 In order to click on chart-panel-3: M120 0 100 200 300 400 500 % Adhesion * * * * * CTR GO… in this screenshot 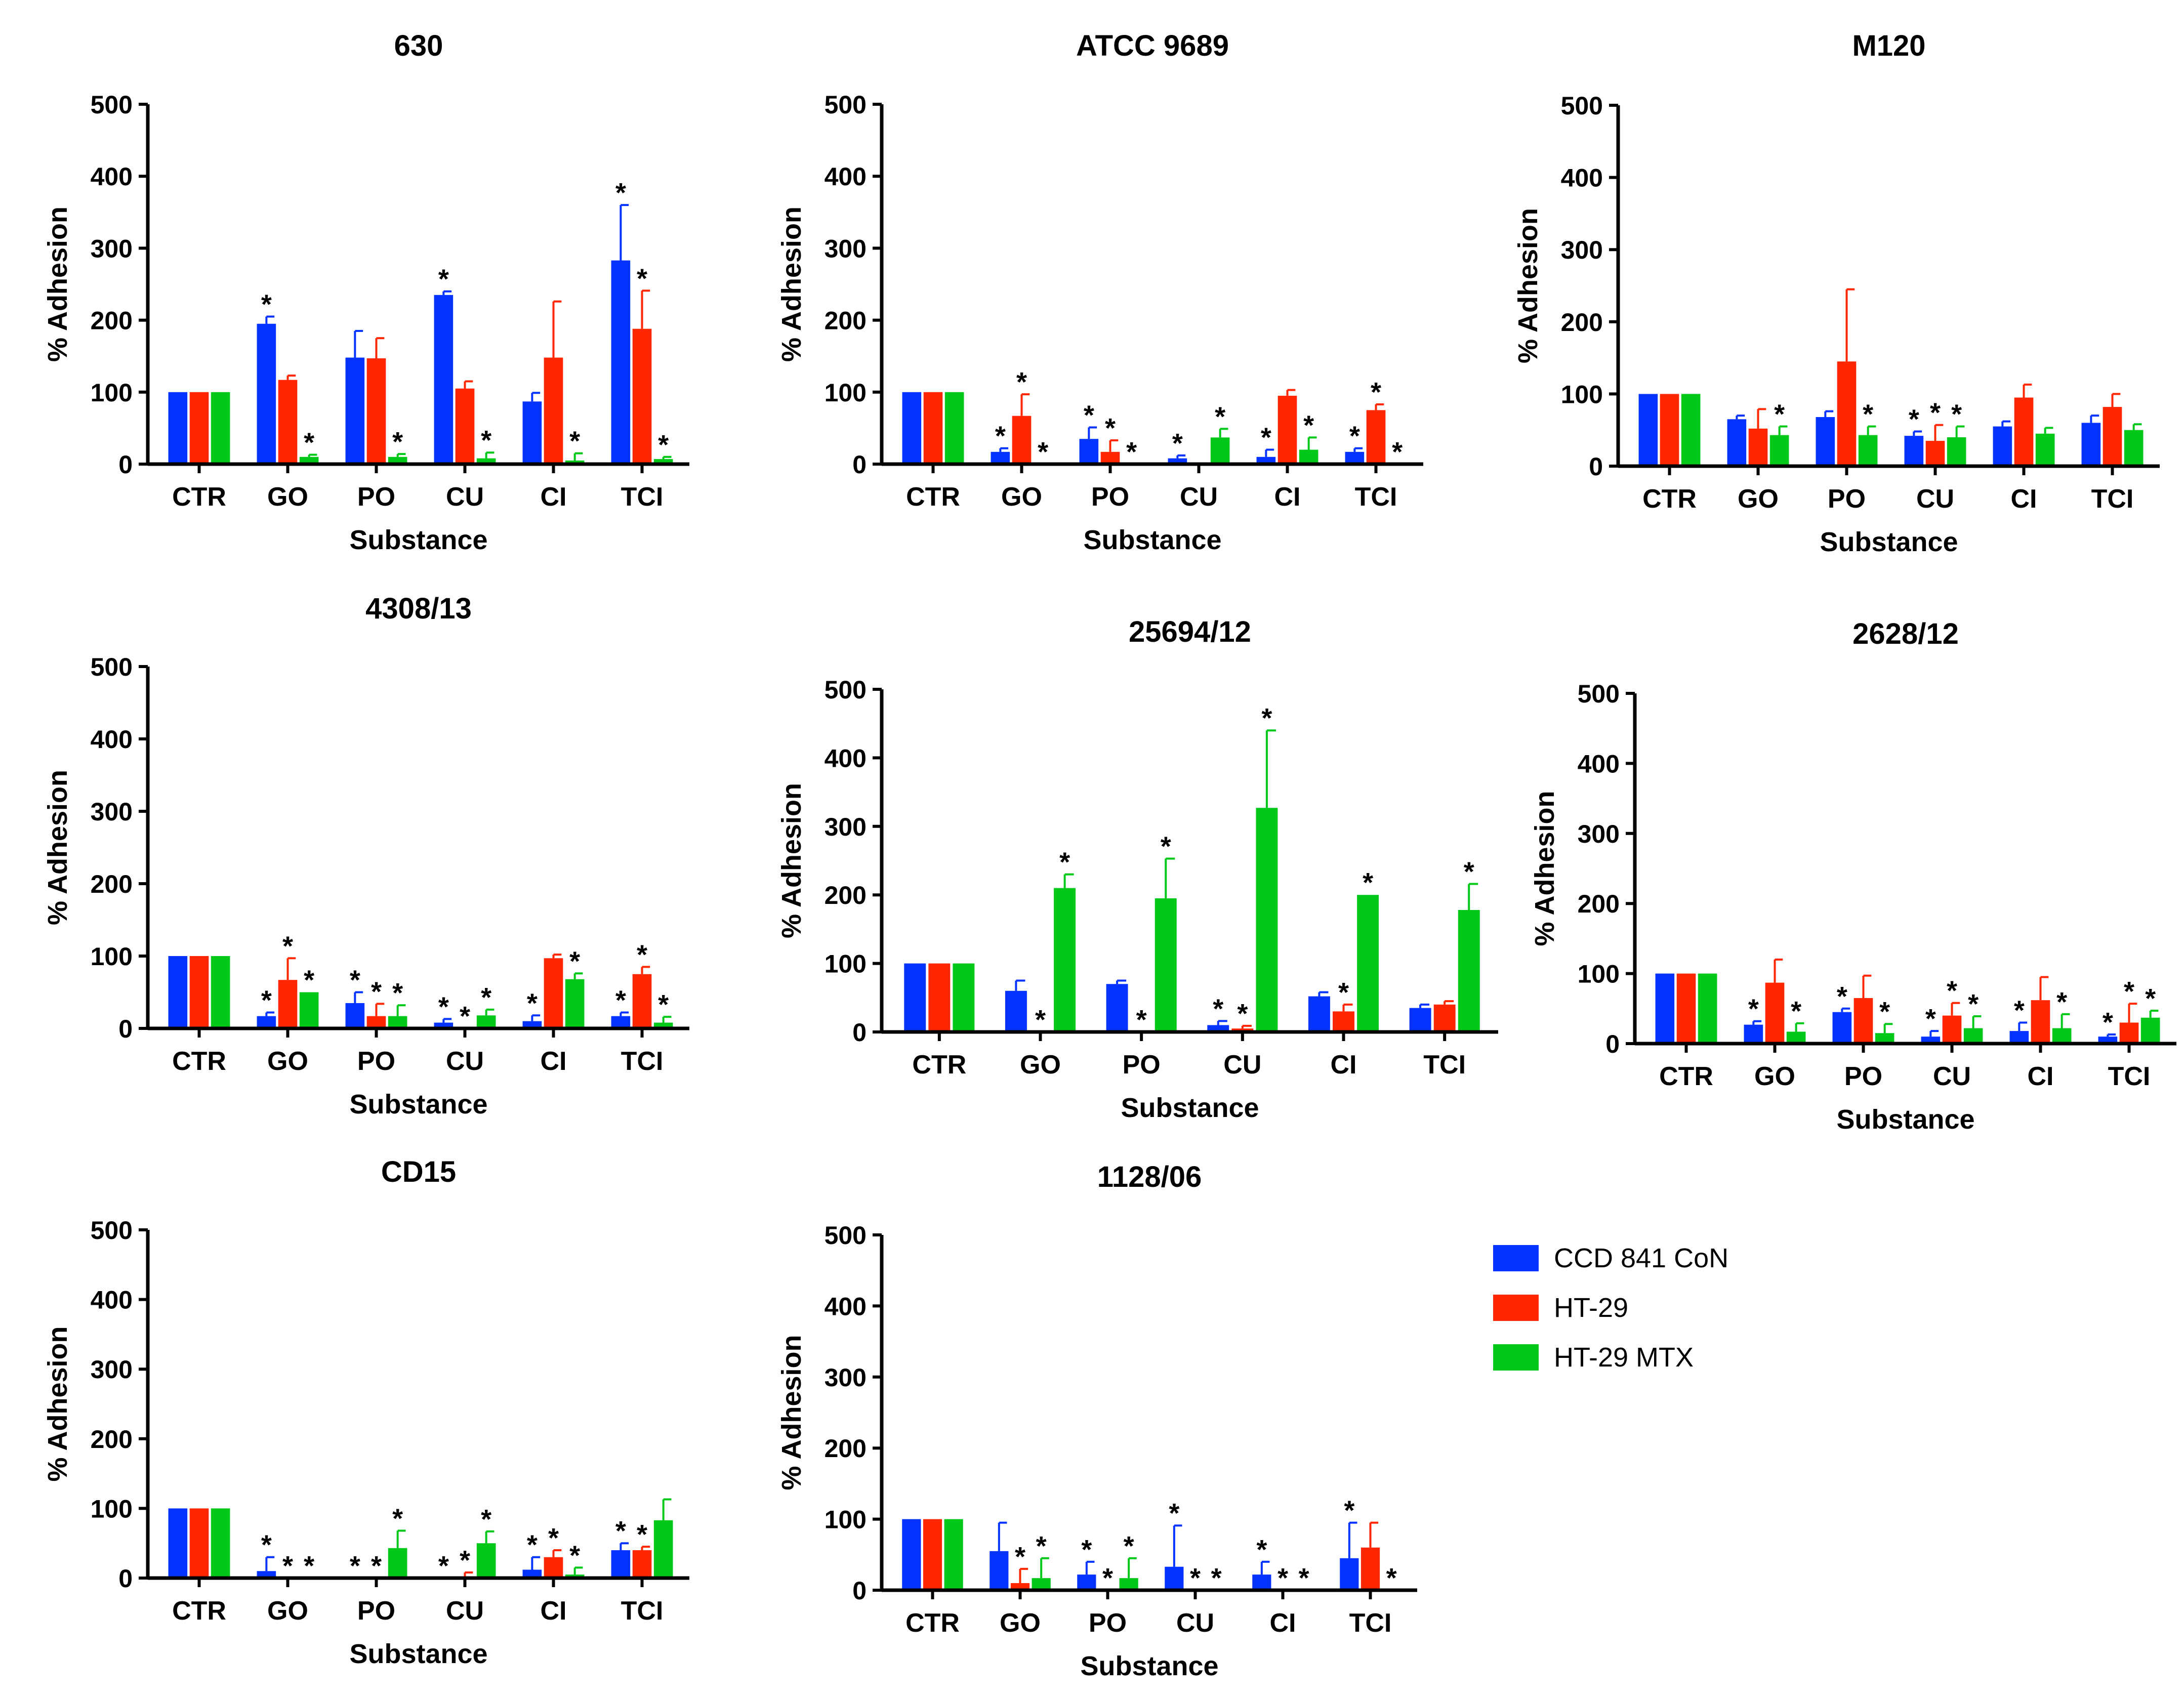, I will do `click(1836, 293)`.